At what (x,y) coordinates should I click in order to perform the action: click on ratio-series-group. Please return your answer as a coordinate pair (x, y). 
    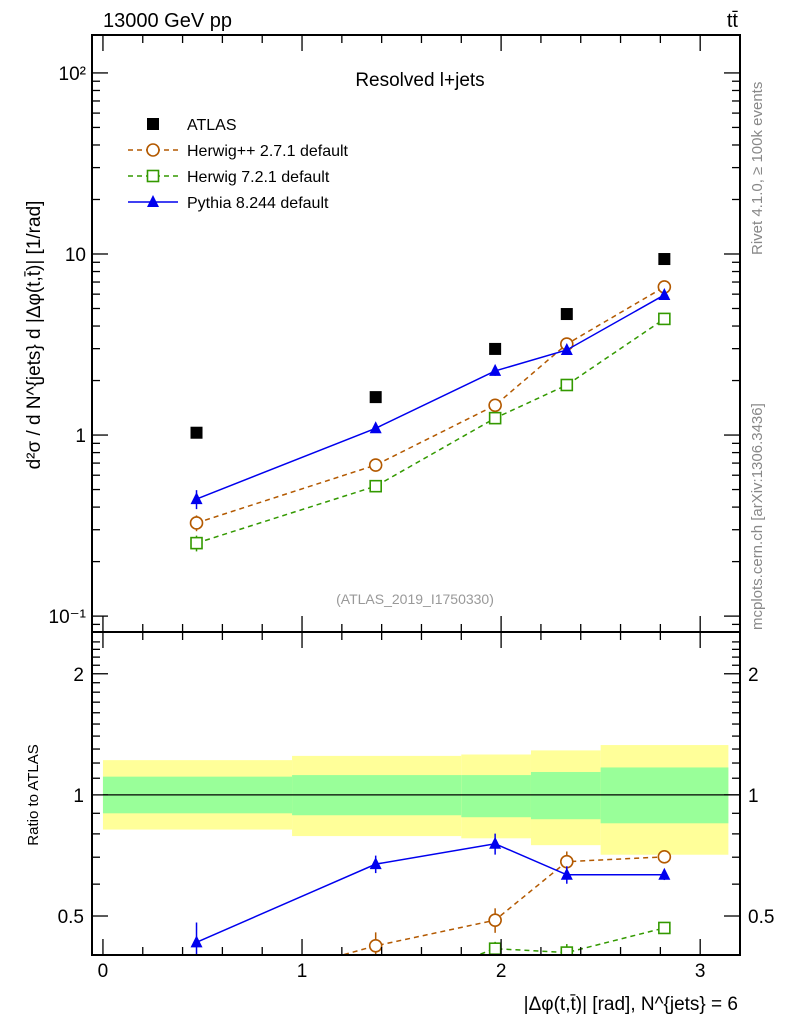
    Looking at the image, I should click on (431, 917).